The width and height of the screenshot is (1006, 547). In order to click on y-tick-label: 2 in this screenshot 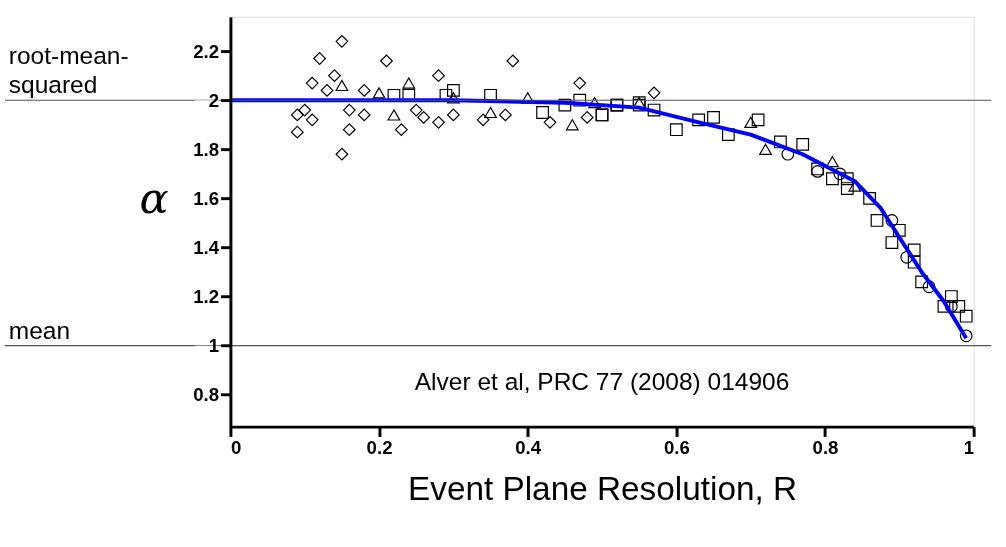, I will do `click(214, 100)`.